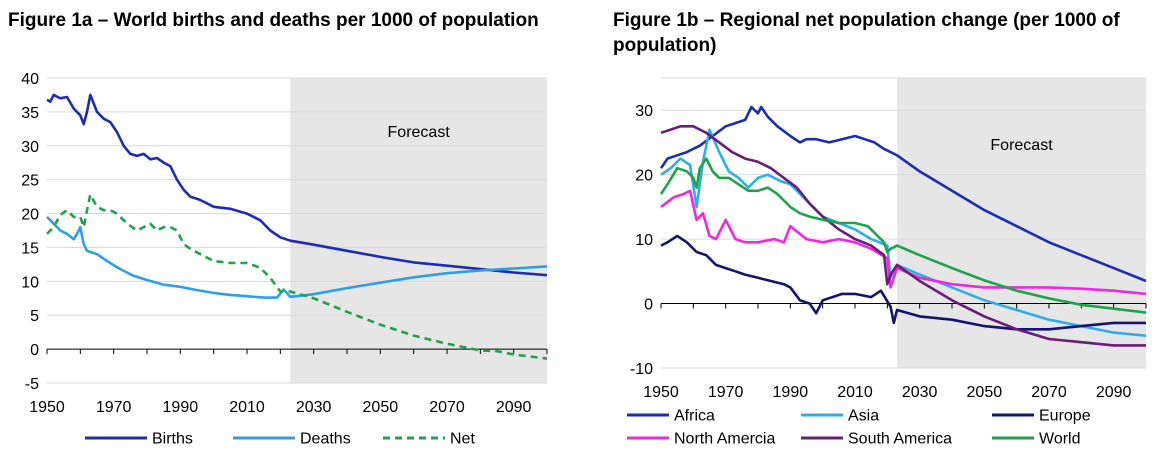 Image resolution: width=1159 pixels, height=450 pixels. I want to click on y-tick-label: 15, so click(30, 248).